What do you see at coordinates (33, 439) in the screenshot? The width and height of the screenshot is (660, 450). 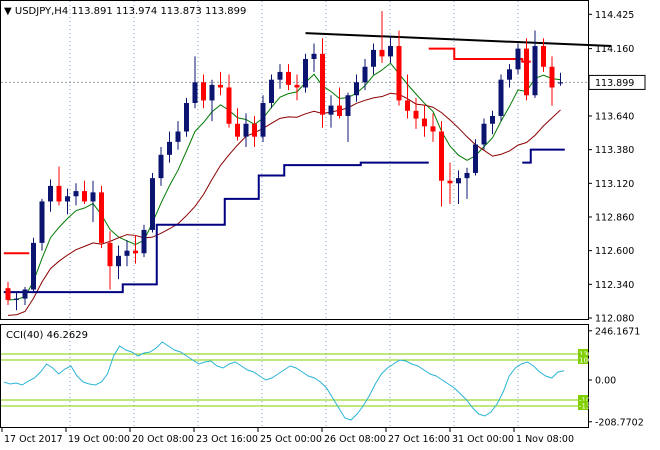 I see `time-tick-label: 17 Oct 2017` at bounding box center [33, 439].